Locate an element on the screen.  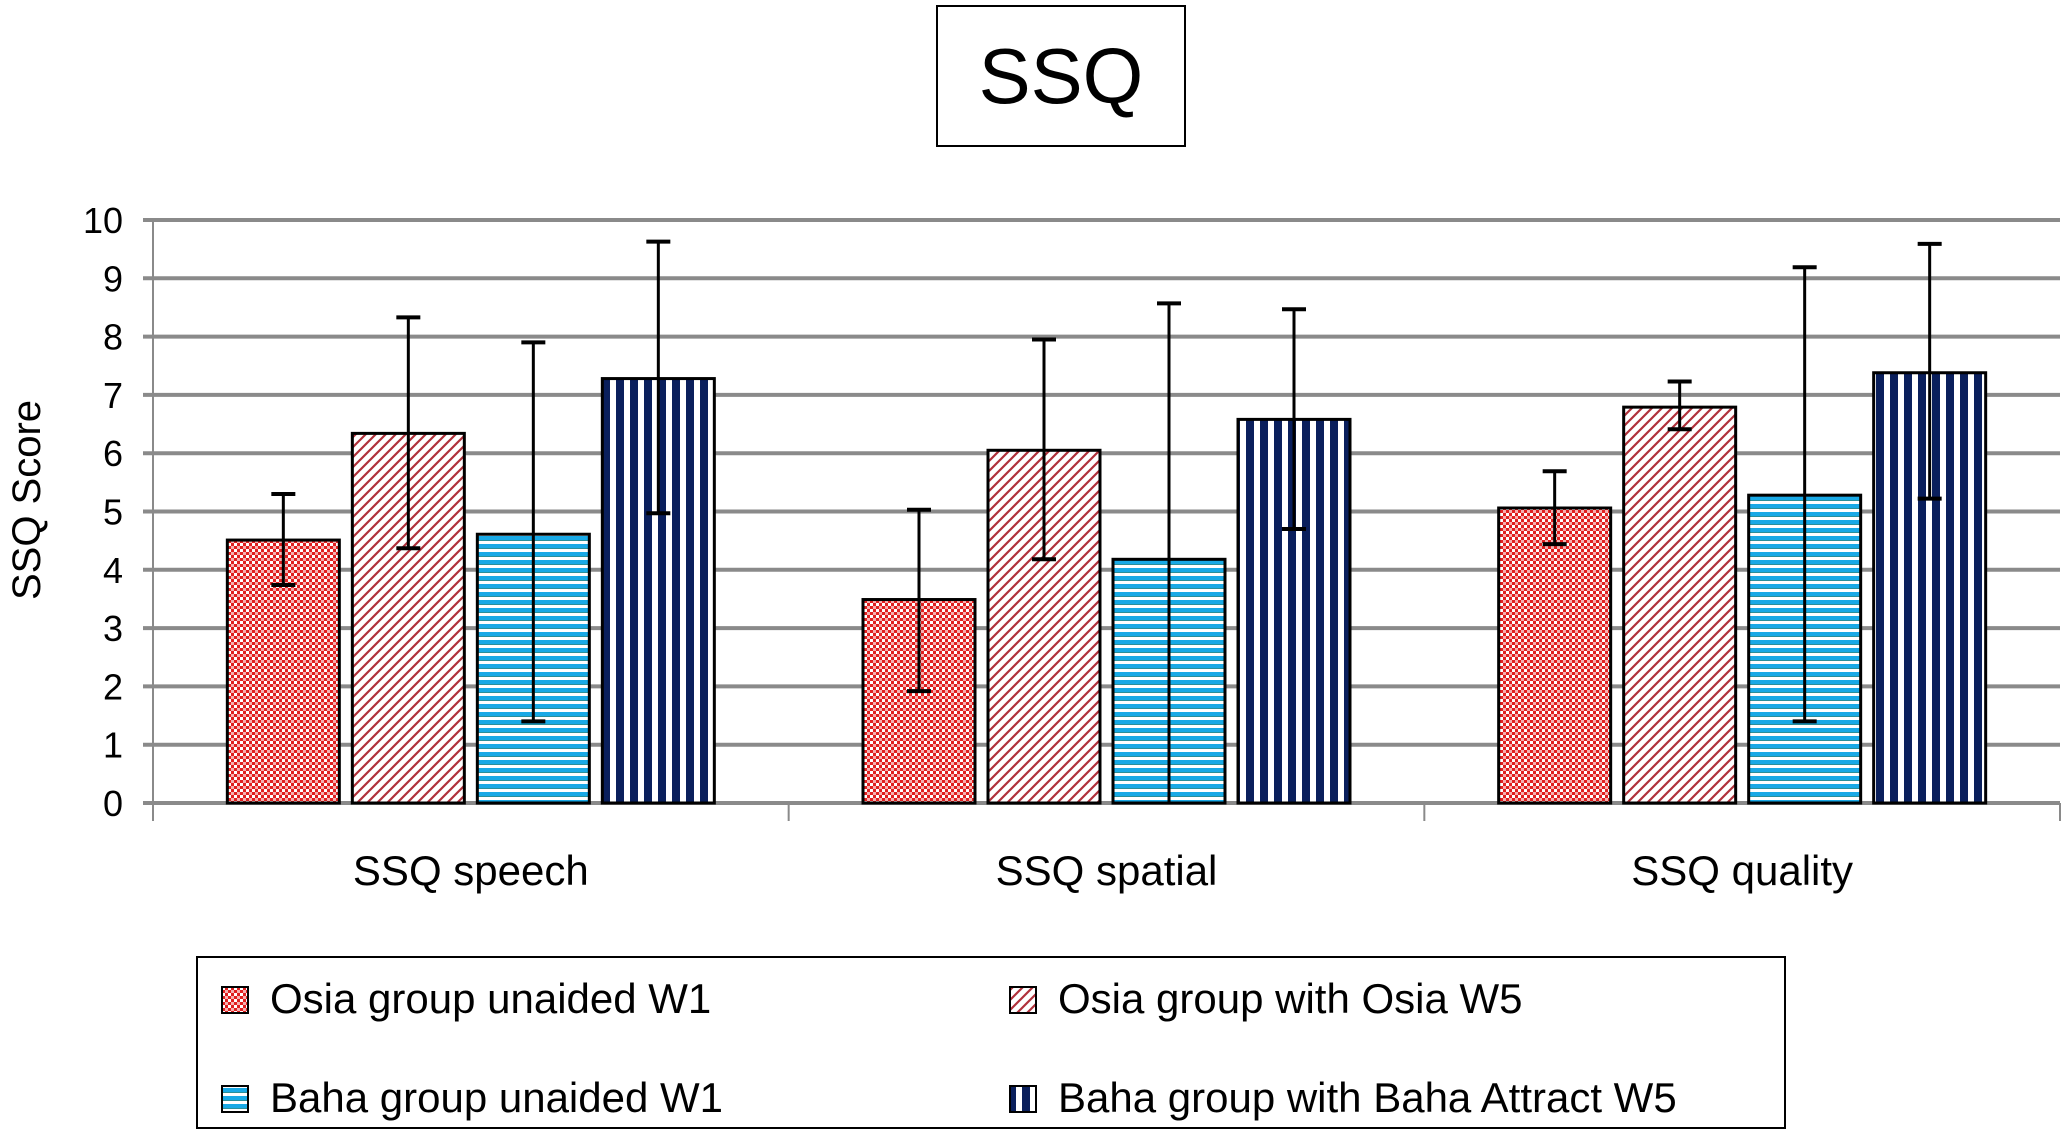
y-tick-label: 4 is located at coordinates (113, 570).